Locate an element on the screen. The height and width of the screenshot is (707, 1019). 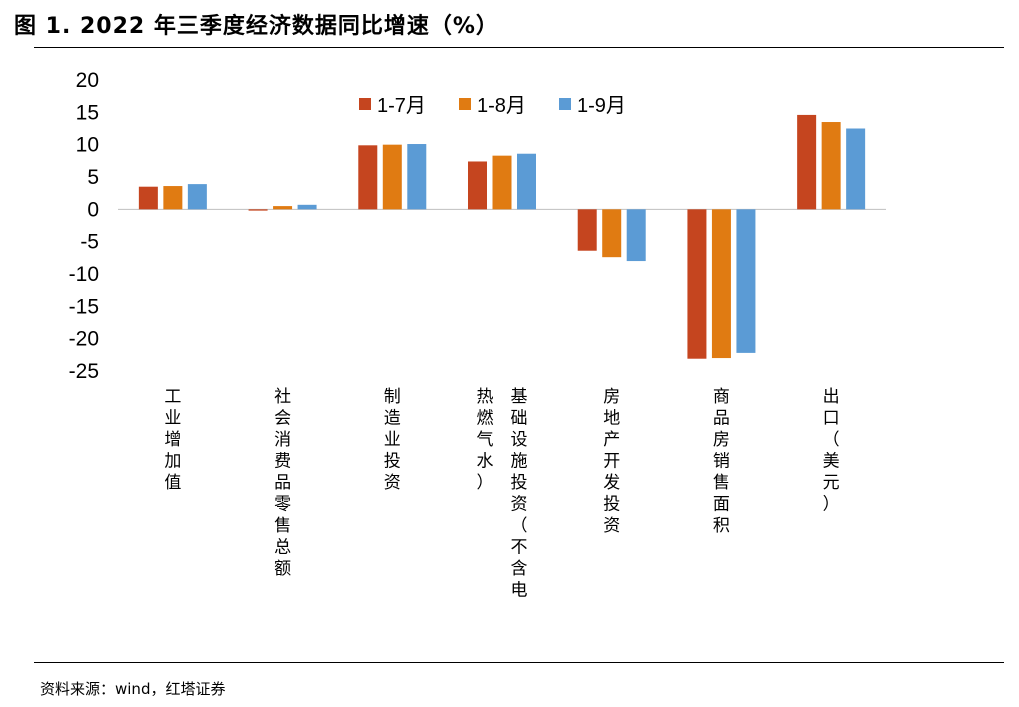
category-label-1: 工业增加值 is located at coordinates (172, 440).